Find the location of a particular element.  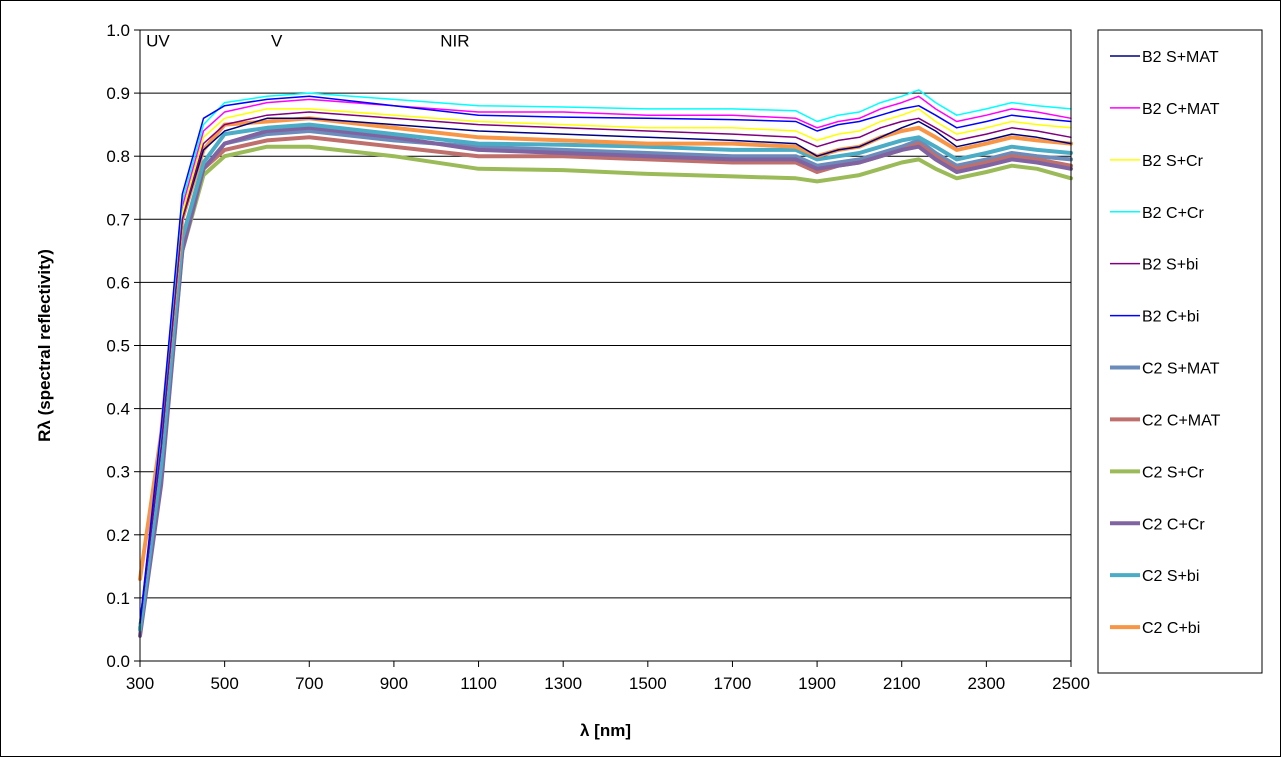

legend-label: B2 C+bi is located at coordinates (1170, 317).